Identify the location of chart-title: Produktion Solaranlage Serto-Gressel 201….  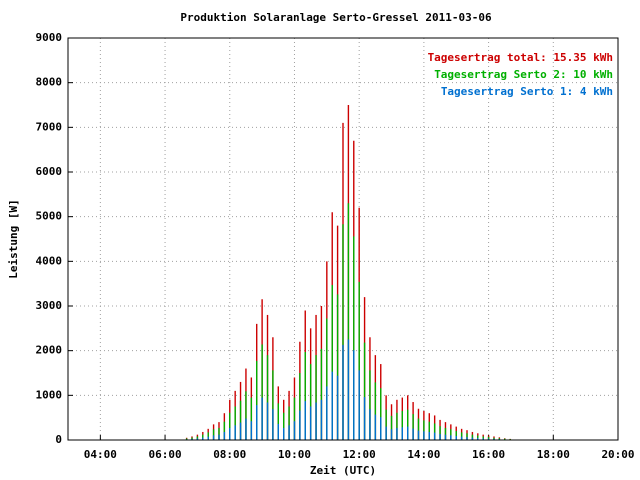
(336, 17).